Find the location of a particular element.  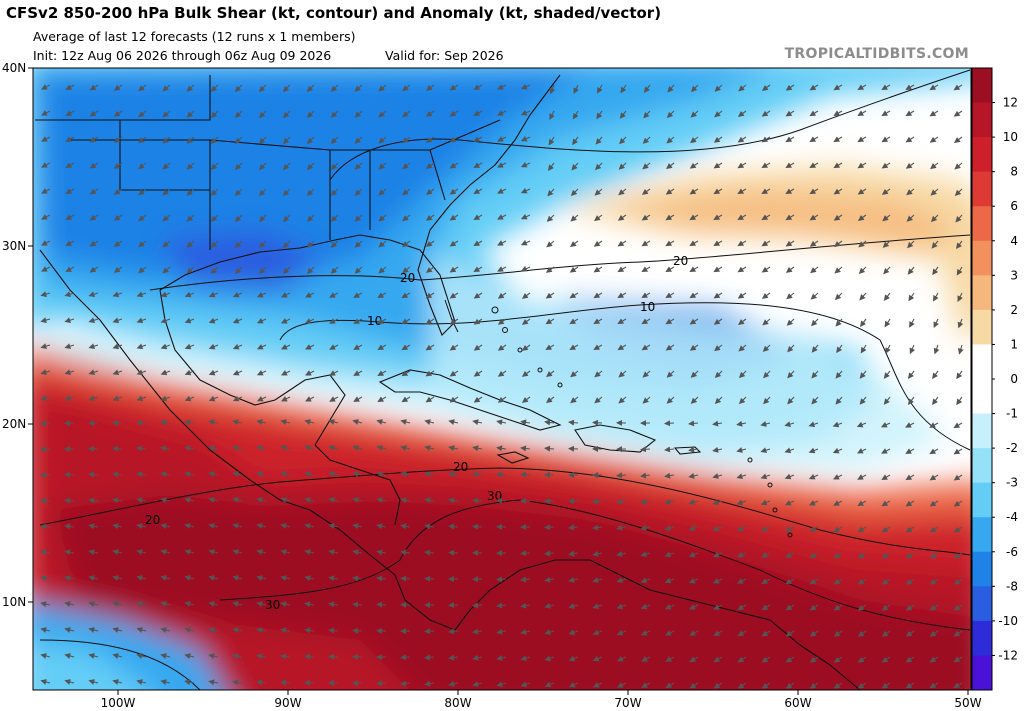

lat-label-40n: 40N is located at coordinates (14, 68).